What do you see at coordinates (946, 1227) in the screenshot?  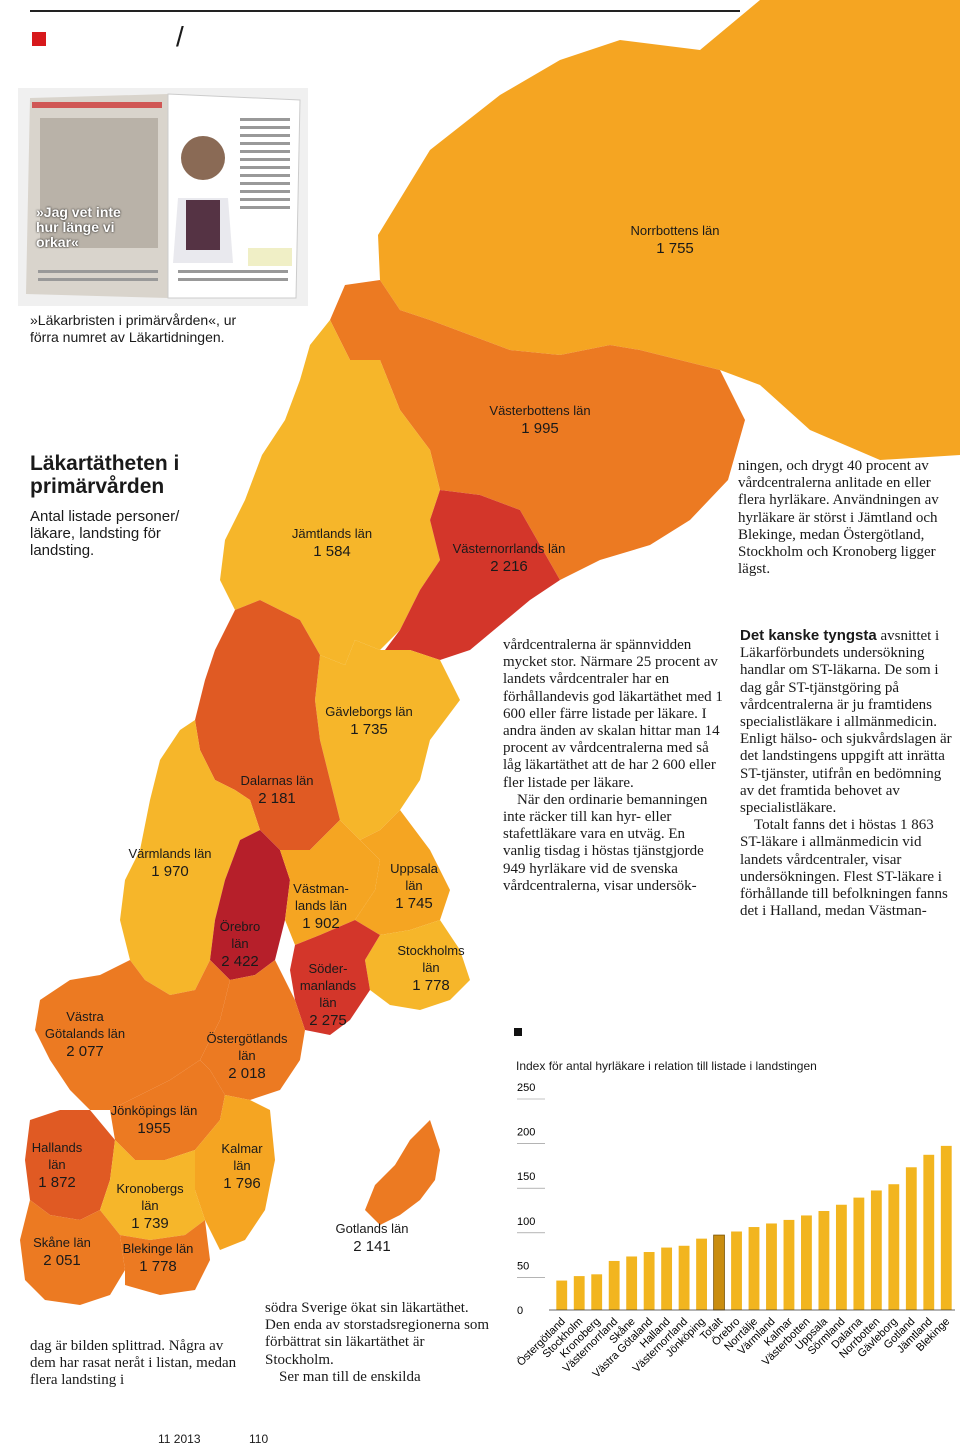 I see `bar-blekinge` at bounding box center [946, 1227].